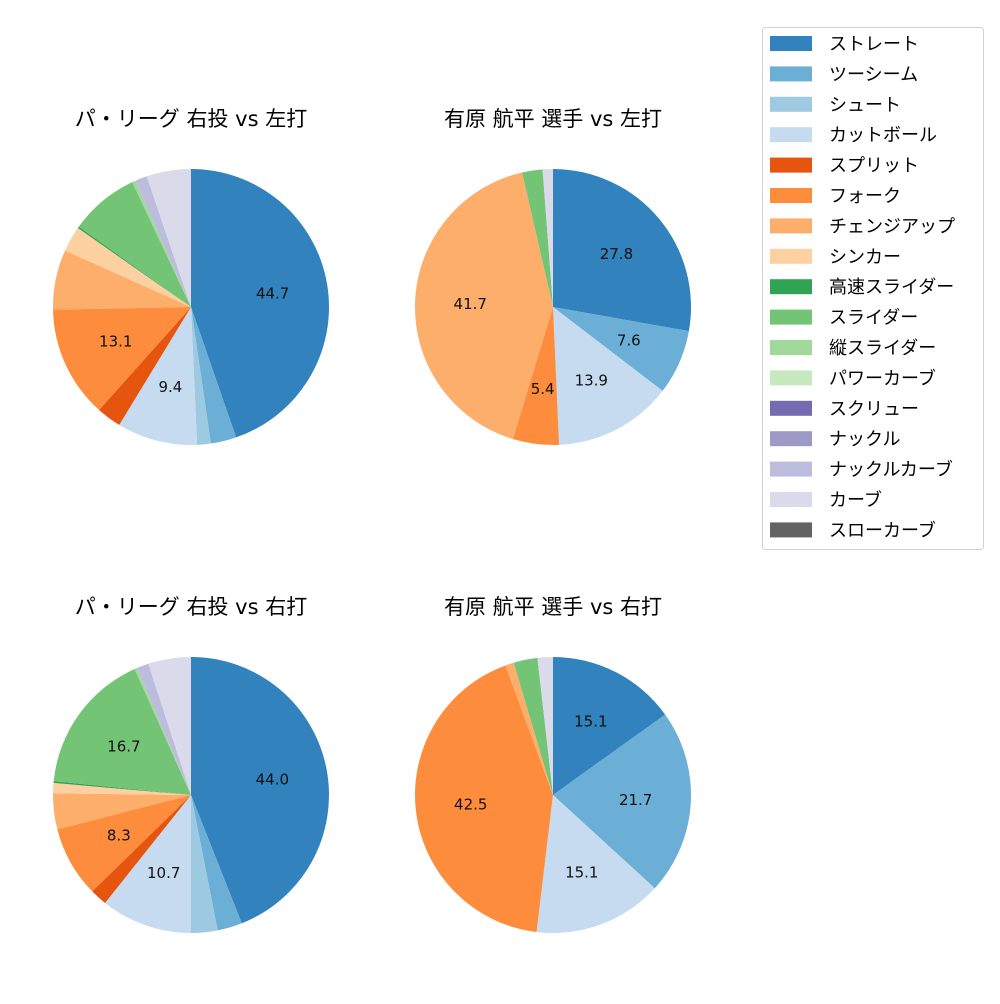 The height and width of the screenshot is (1004, 1000). I want to click on slice-label: 44.7, so click(272, 293).